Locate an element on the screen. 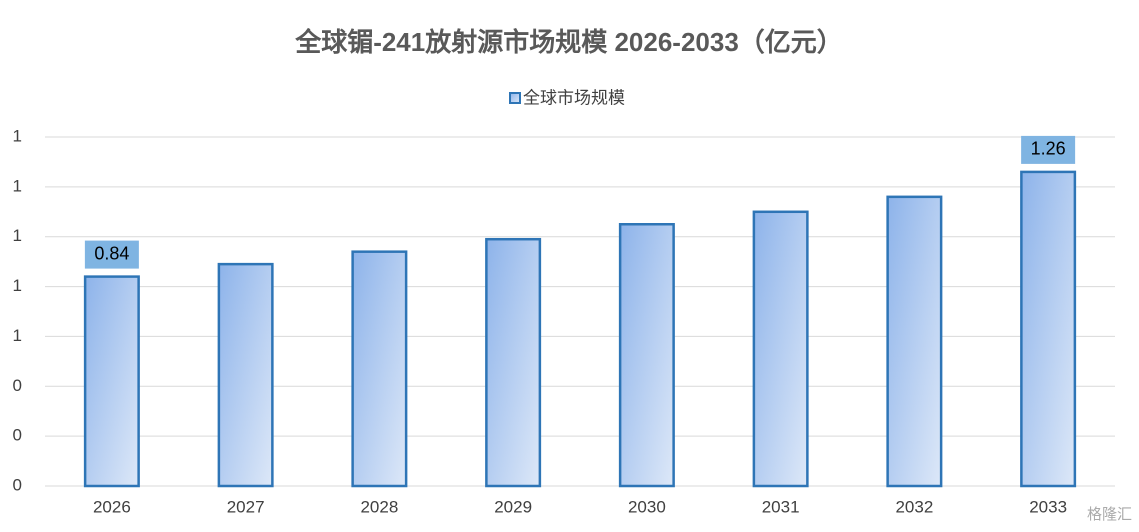 The height and width of the screenshot is (532, 1139). x-tick-label: 2028 is located at coordinates (379, 506).